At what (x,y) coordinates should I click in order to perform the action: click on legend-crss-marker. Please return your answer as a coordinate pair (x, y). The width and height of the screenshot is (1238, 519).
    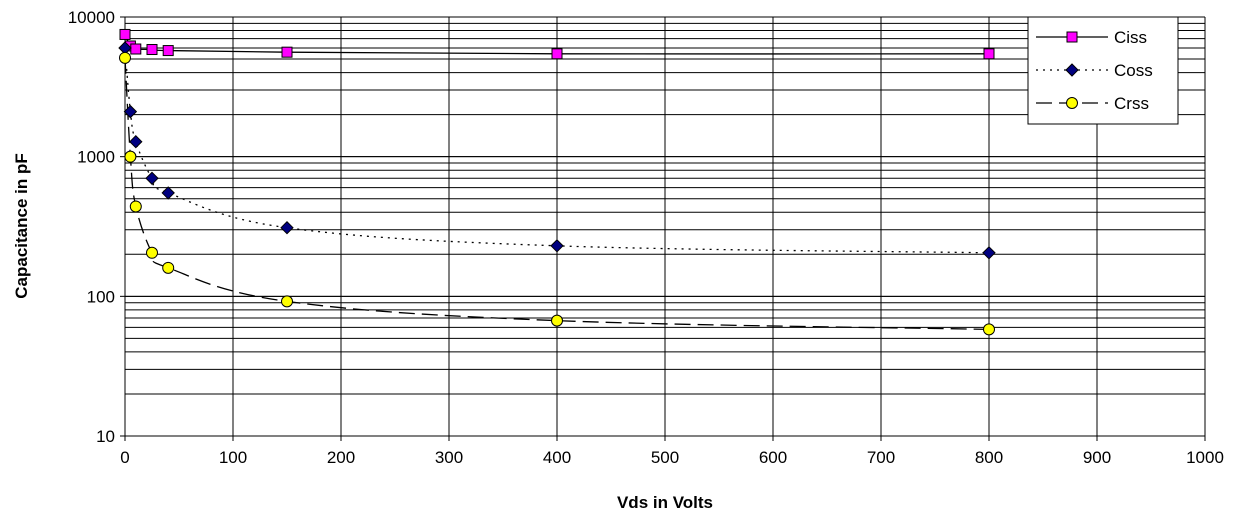
    Looking at the image, I should click on (1072, 103).